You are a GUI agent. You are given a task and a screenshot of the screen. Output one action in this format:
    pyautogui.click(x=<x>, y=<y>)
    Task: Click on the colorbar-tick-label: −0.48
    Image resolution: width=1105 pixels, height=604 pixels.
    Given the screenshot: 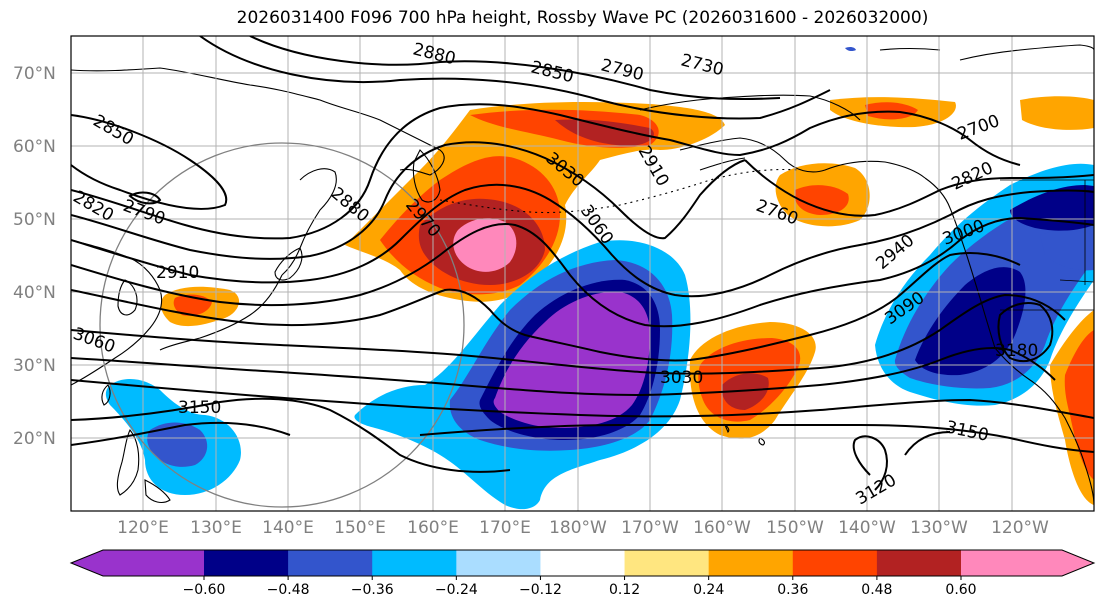 What is the action you would take?
    pyautogui.click(x=288, y=590)
    